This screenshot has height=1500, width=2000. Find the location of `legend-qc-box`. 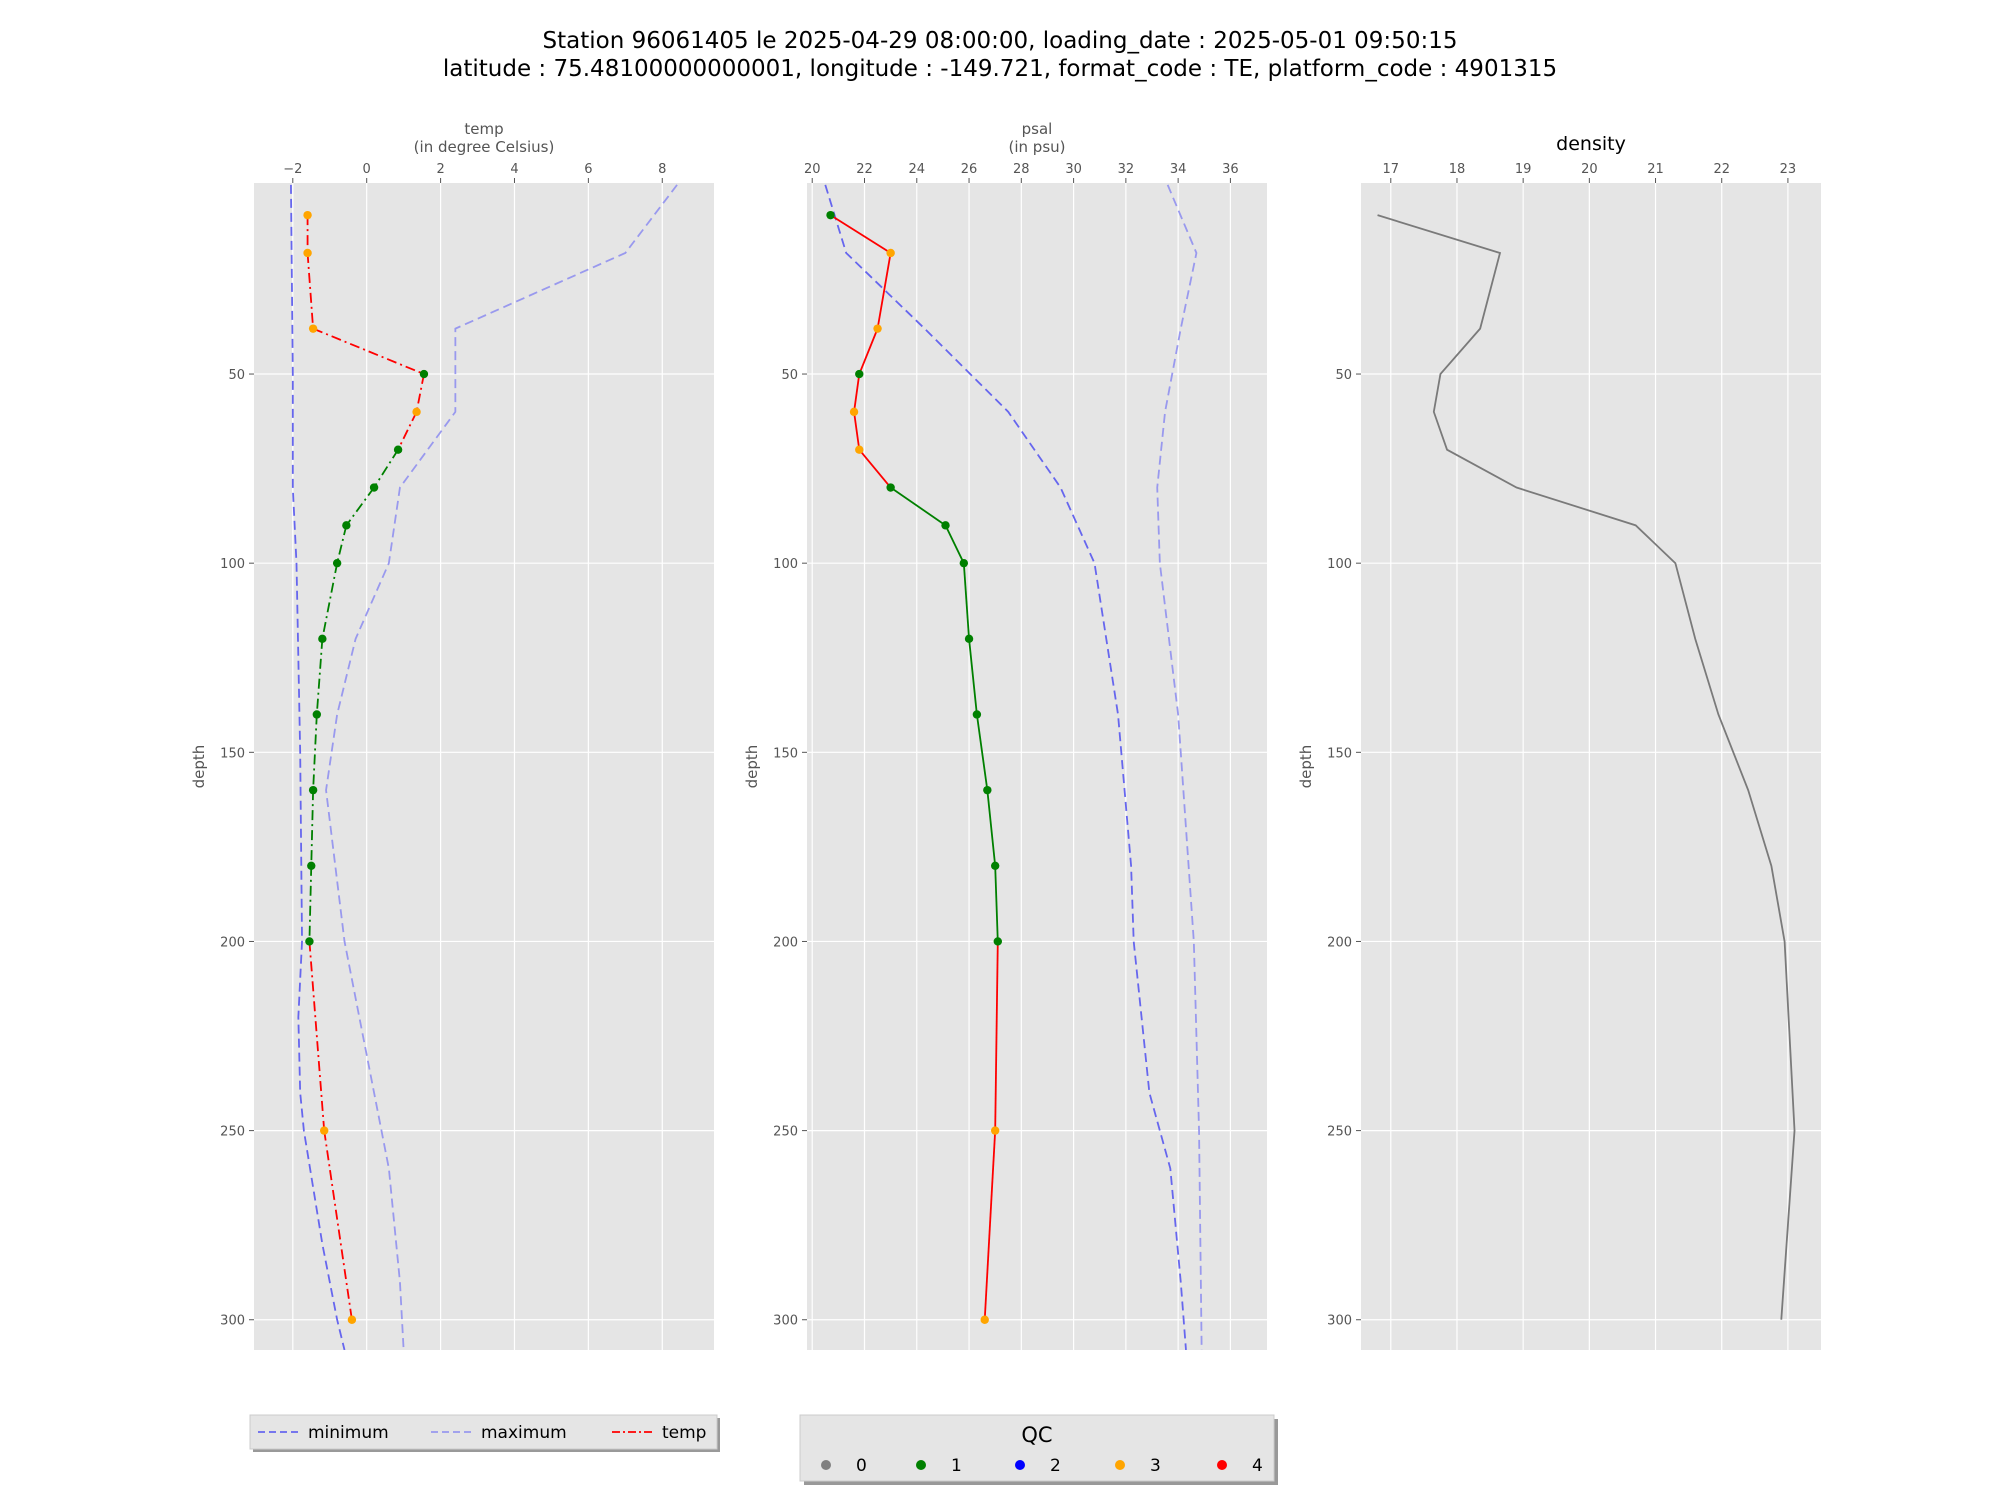

legend-qc-box is located at coordinates (1037, 1448).